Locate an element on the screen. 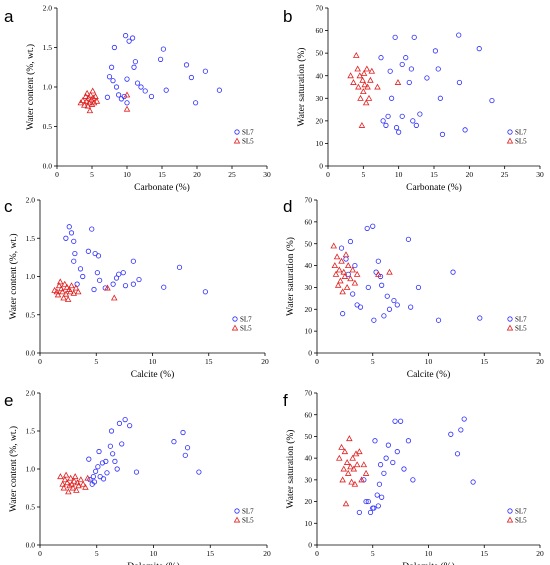  x-tick-label: 5 is located at coordinates (96, 361).